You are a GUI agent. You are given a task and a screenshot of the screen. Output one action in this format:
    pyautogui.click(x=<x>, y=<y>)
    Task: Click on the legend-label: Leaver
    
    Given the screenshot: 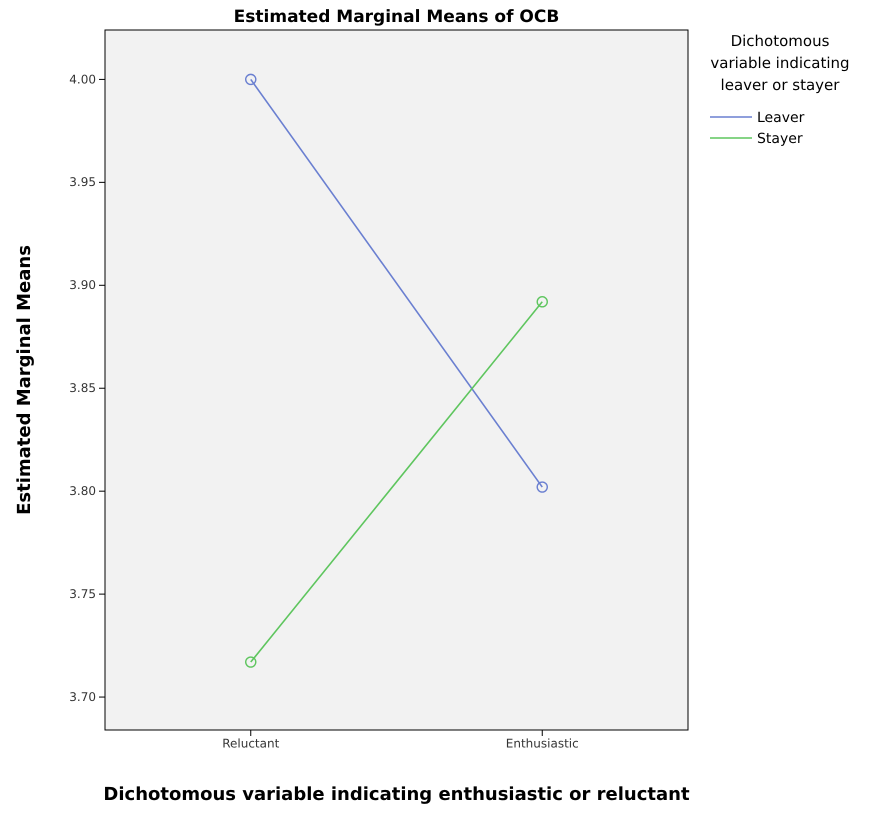 What is the action you would take?
    pyautogui.click(x=781, y=118)
    